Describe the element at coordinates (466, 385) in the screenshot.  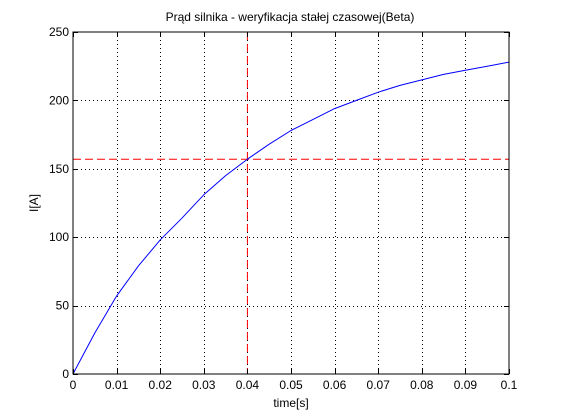
I see `x-tick-label: 0.09` at that location.